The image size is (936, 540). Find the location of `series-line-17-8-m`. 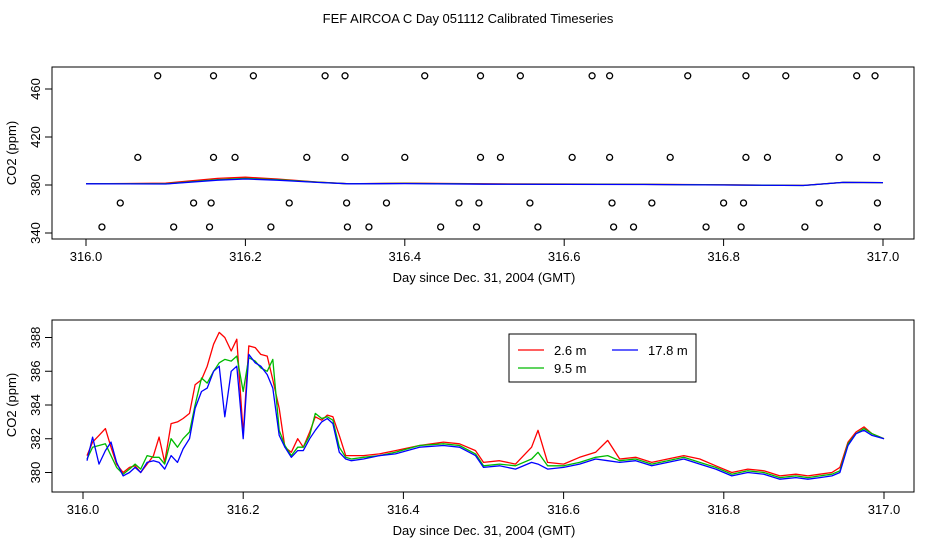

series-line-17-8-m is located at coordinates (484, 182).